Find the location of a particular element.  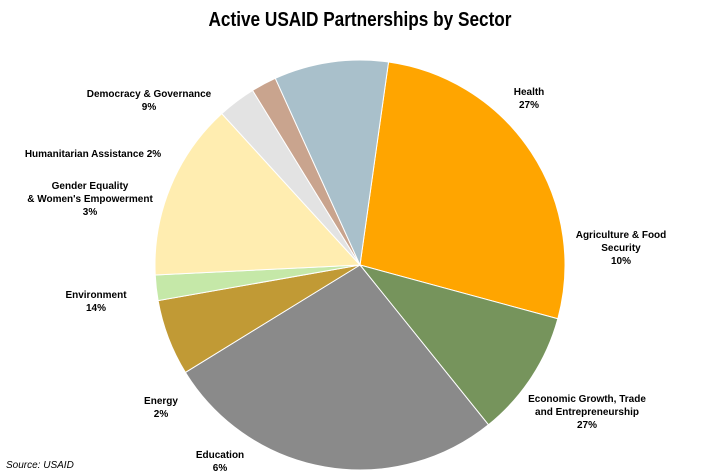

slice-label-agriculture-food-security: Agriculture & Food Security 10% is located at coordinates (621, 248).